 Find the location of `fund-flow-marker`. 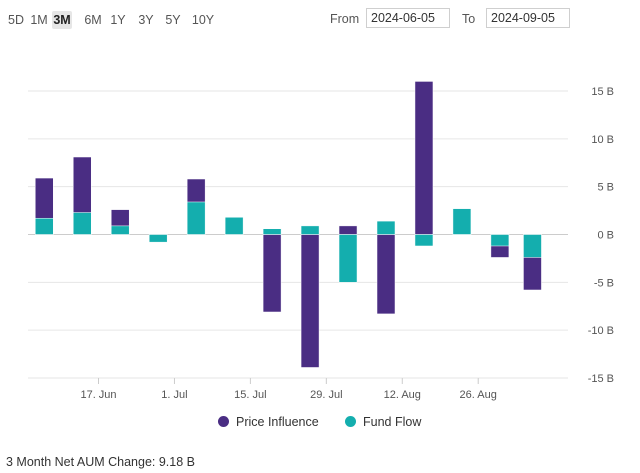

fund-flow-marker is located at coordinates (350, 421).